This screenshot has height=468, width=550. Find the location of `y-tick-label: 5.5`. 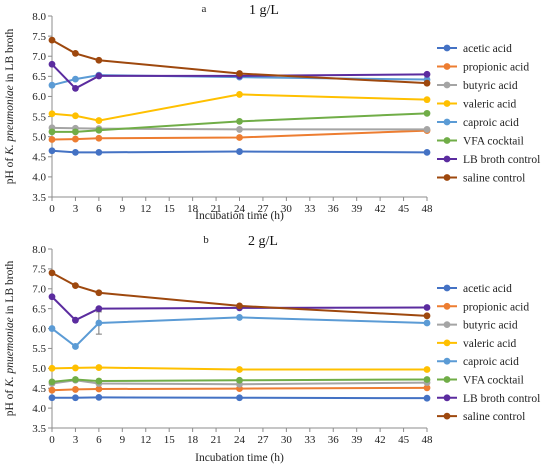

y-tick-label: 5.5 is located at coordinates (39, 349).